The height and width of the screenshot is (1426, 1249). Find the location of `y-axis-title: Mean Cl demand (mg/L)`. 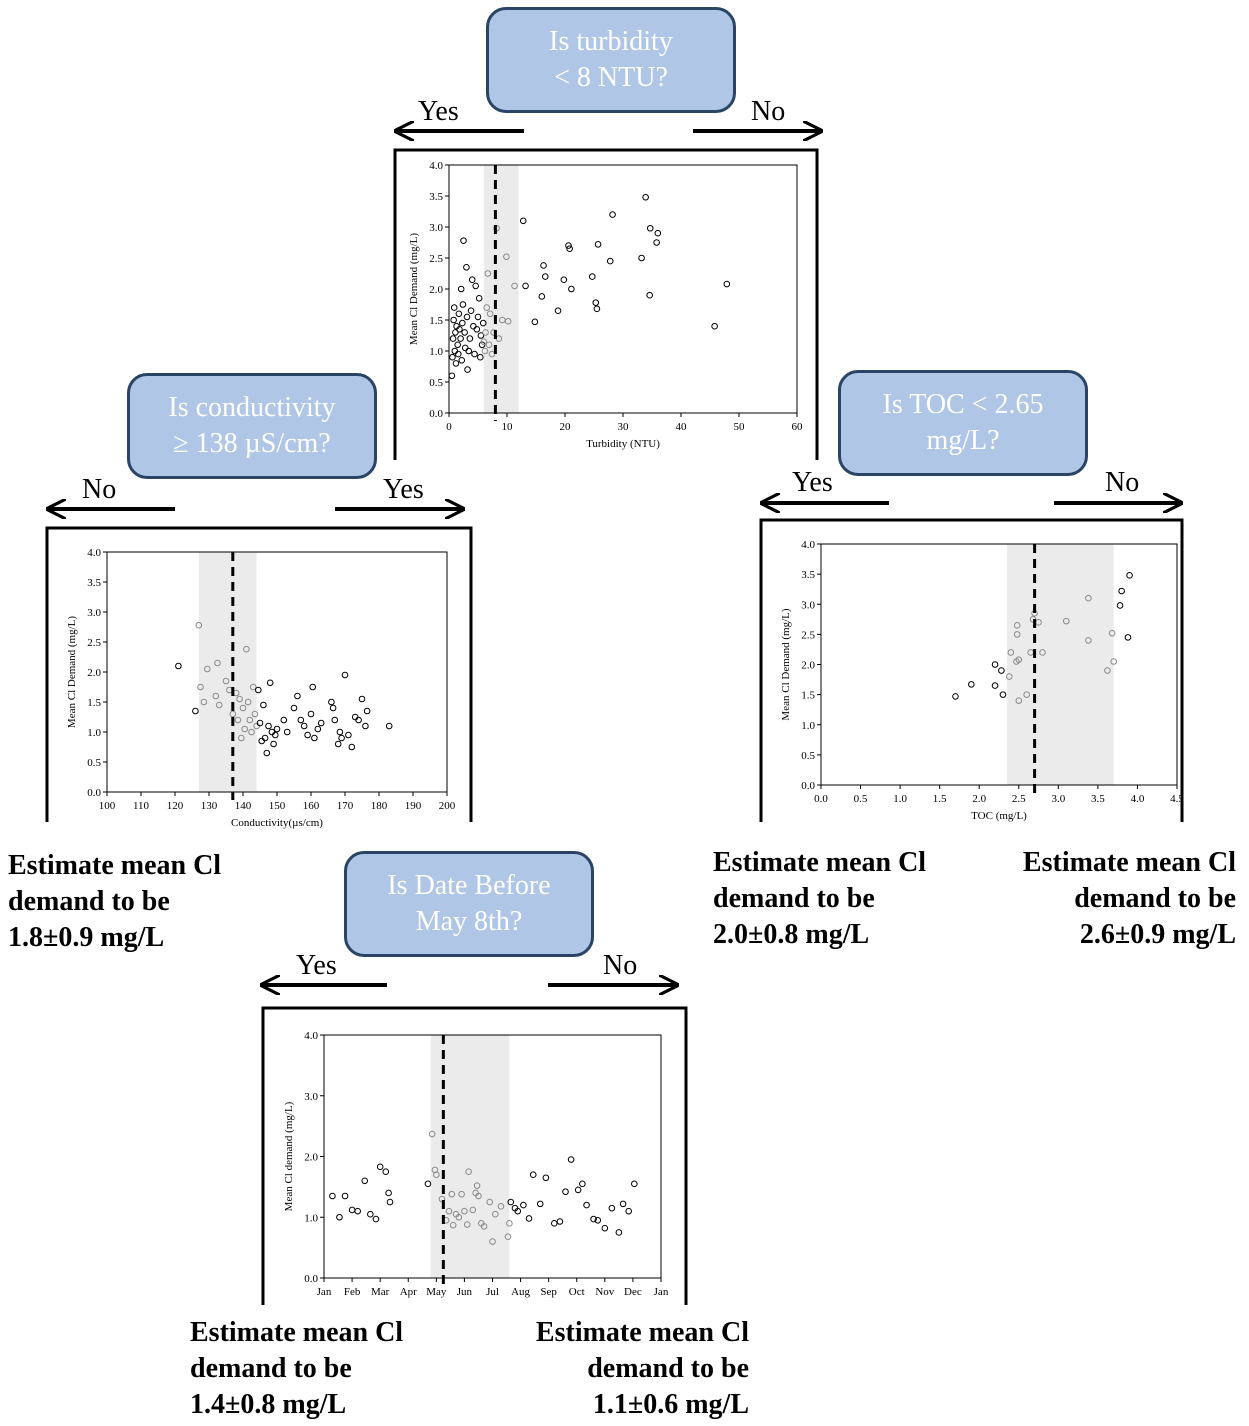

y-axis-title: Mean Cl demand (mg/L) is located at coordinates (289, 1156).